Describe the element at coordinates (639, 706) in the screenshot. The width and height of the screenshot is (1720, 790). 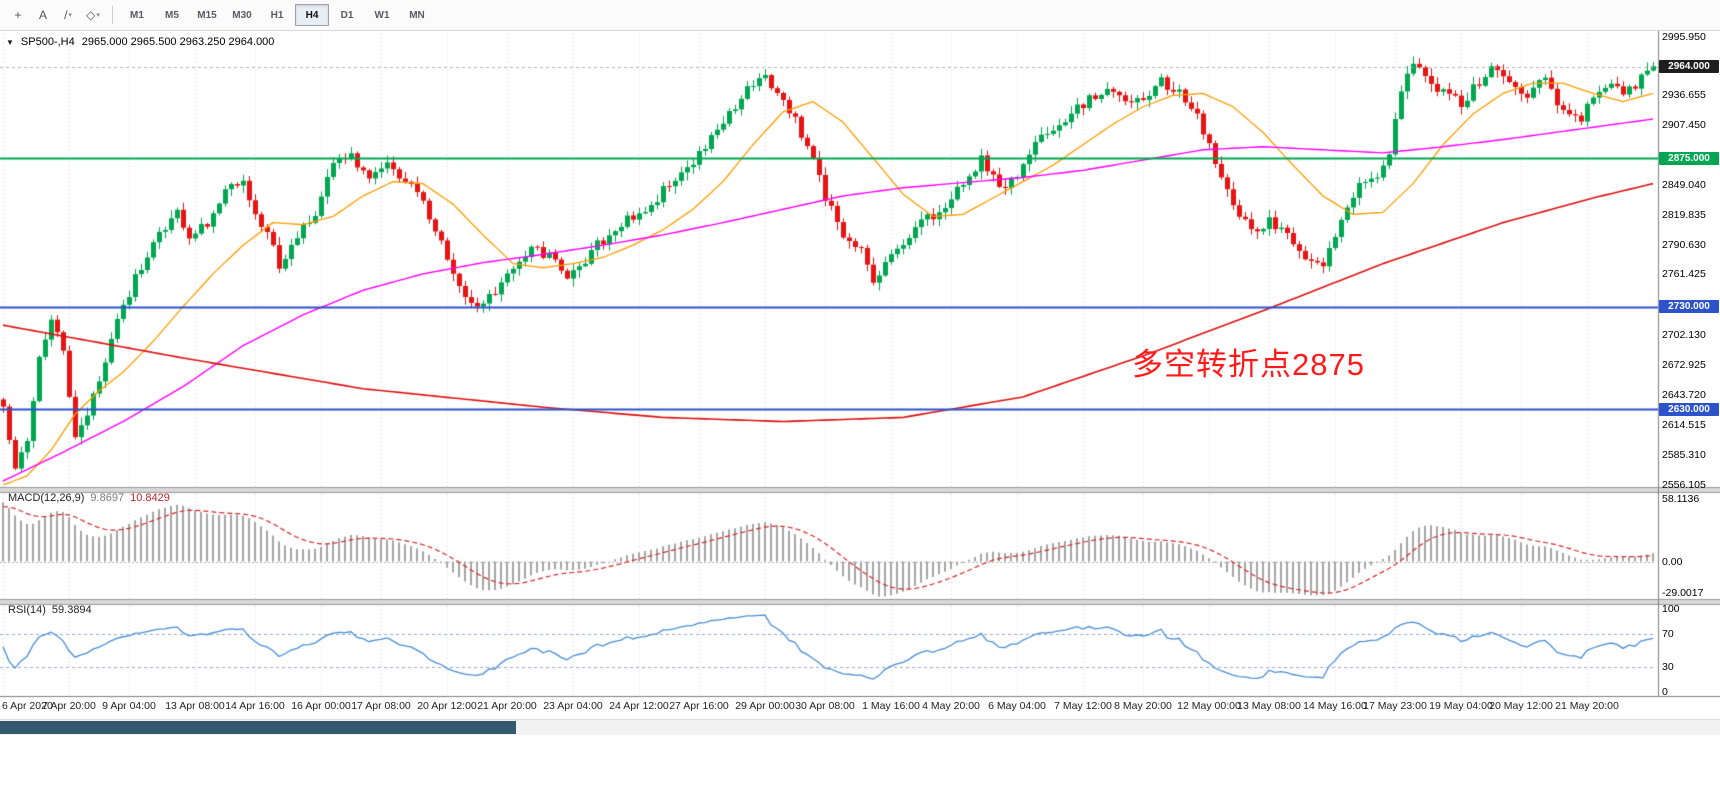
I see `time-axis-label: 24 Apr 12:00` at that location.